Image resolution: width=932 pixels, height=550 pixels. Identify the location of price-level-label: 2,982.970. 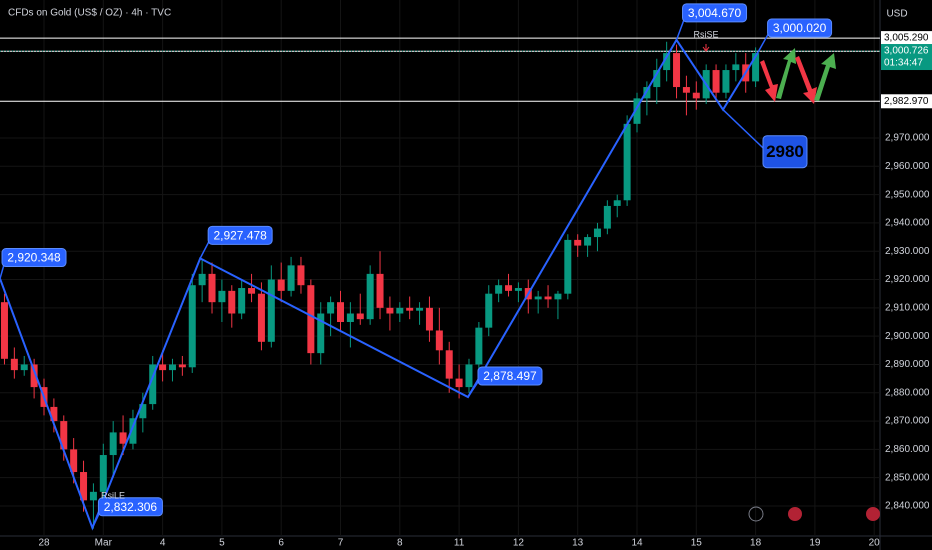
(906, 101).